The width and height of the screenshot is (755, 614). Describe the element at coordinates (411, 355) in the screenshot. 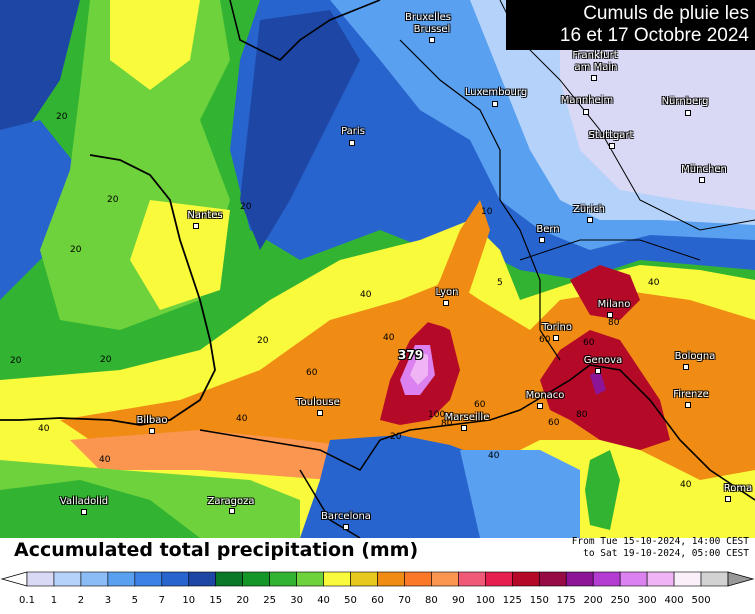

I see `max-value-label: 379` at that location.